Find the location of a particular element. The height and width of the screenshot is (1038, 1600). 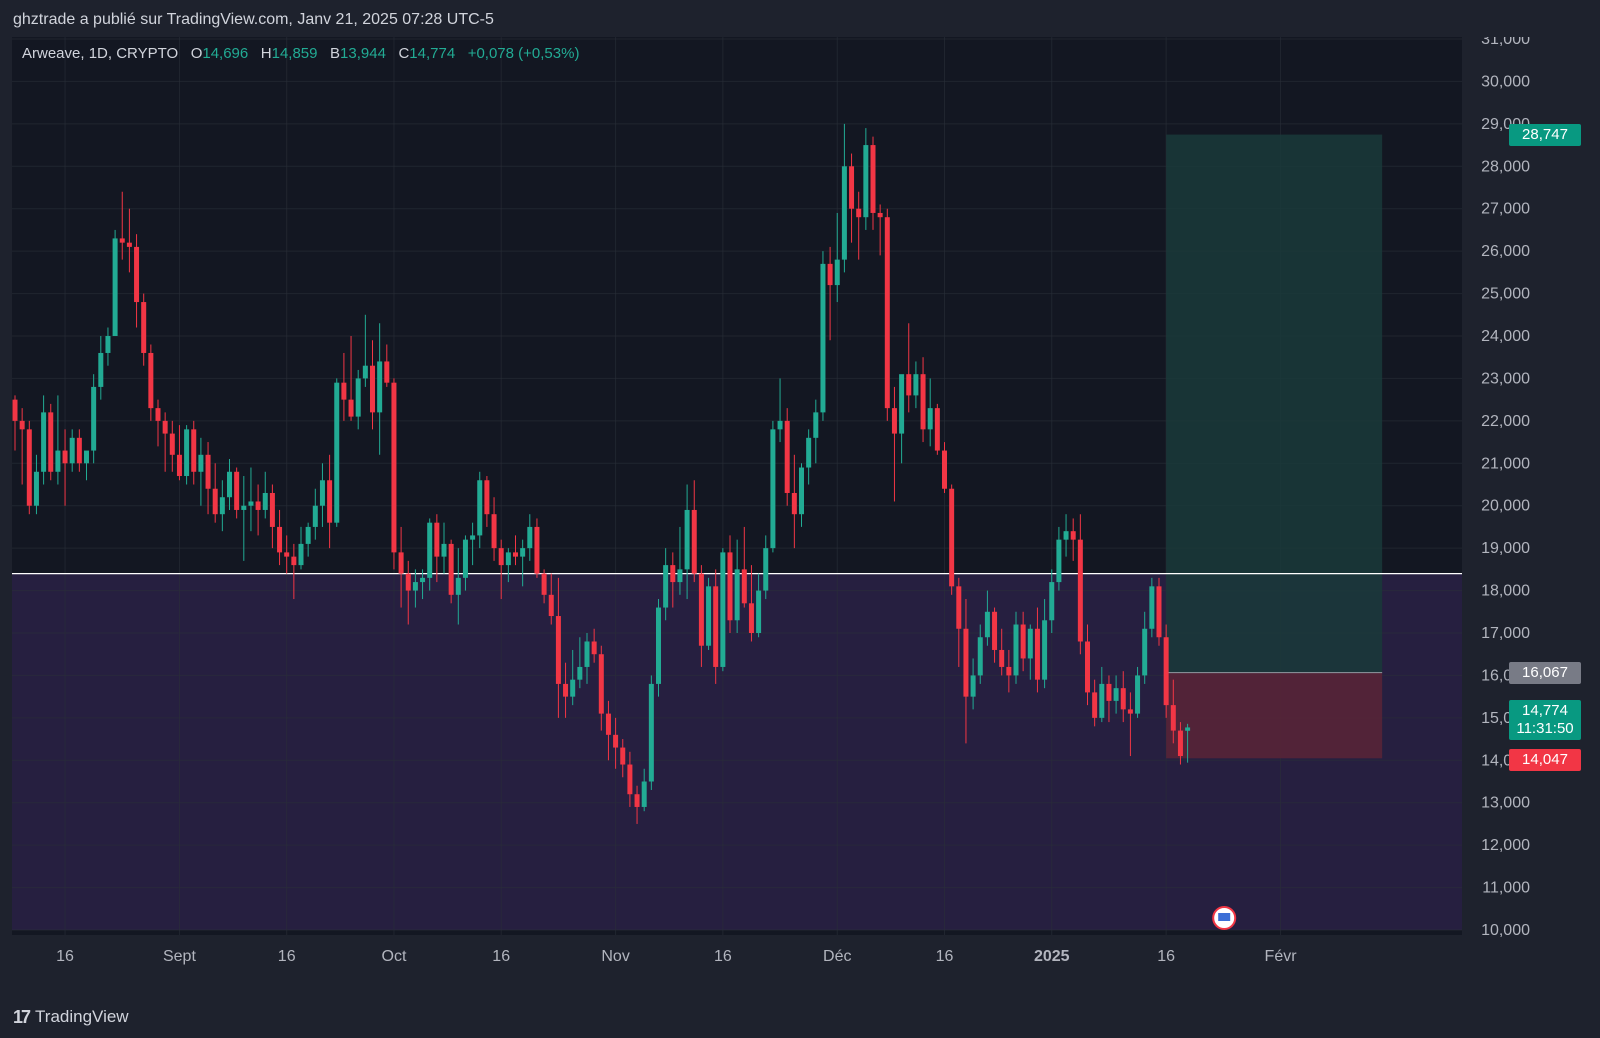

y-tick-label: 12,000 is located at coordinates (1505, 845).